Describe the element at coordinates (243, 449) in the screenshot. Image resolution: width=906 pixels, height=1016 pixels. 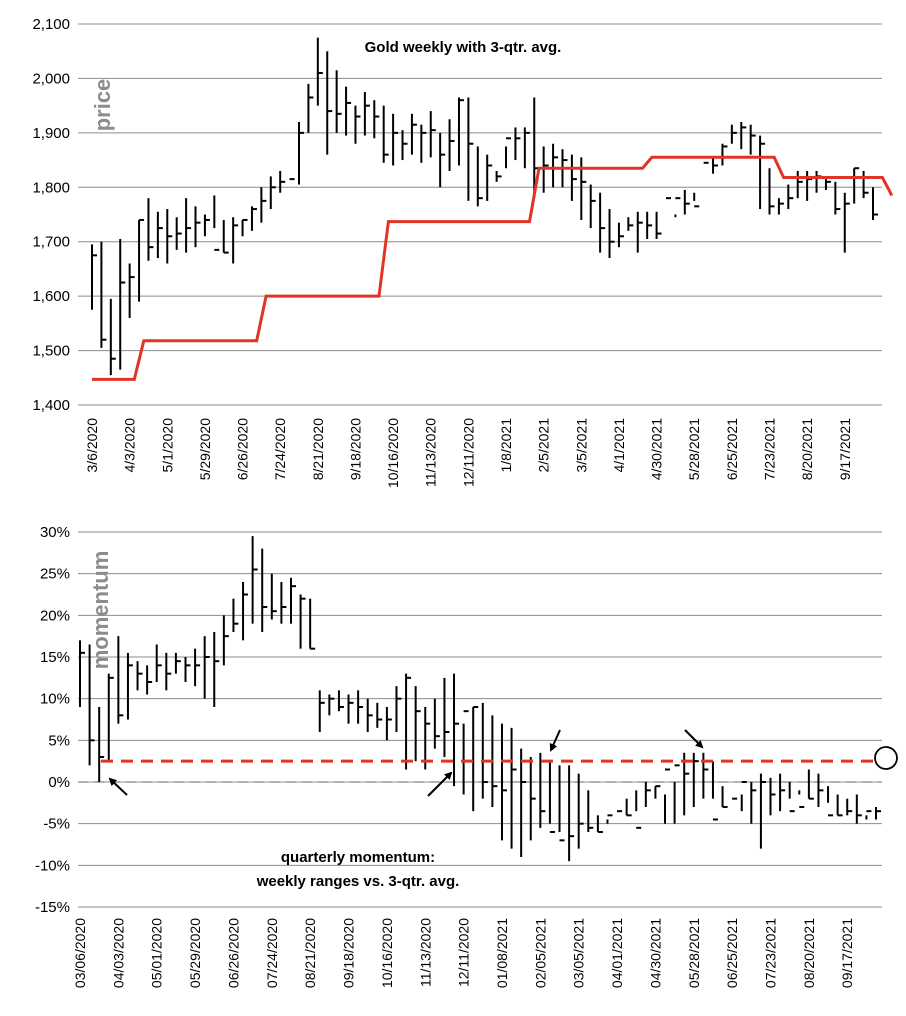
I see `x-tick-label: 6/26/2020` at that location.